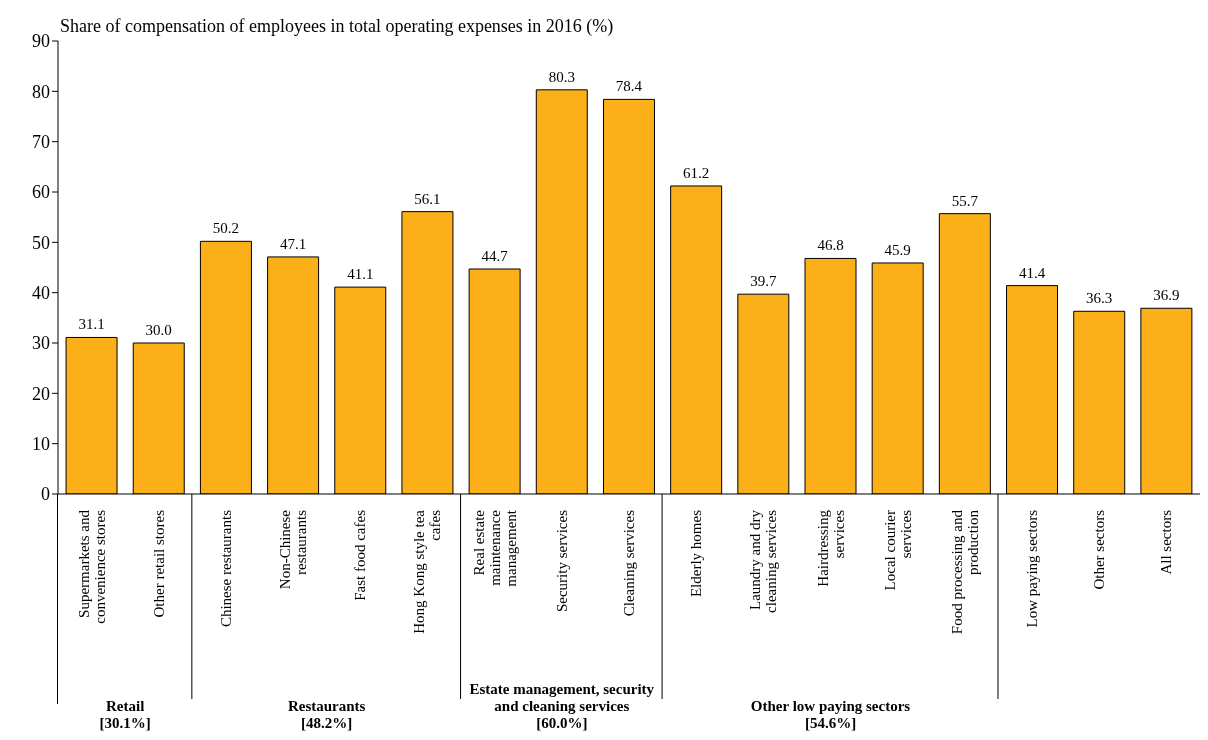 This screenshot has width=1208, height=740. Describe the element at coordinates (830, 245) in the screenshot. I see `data-label: 46.8` at that location.